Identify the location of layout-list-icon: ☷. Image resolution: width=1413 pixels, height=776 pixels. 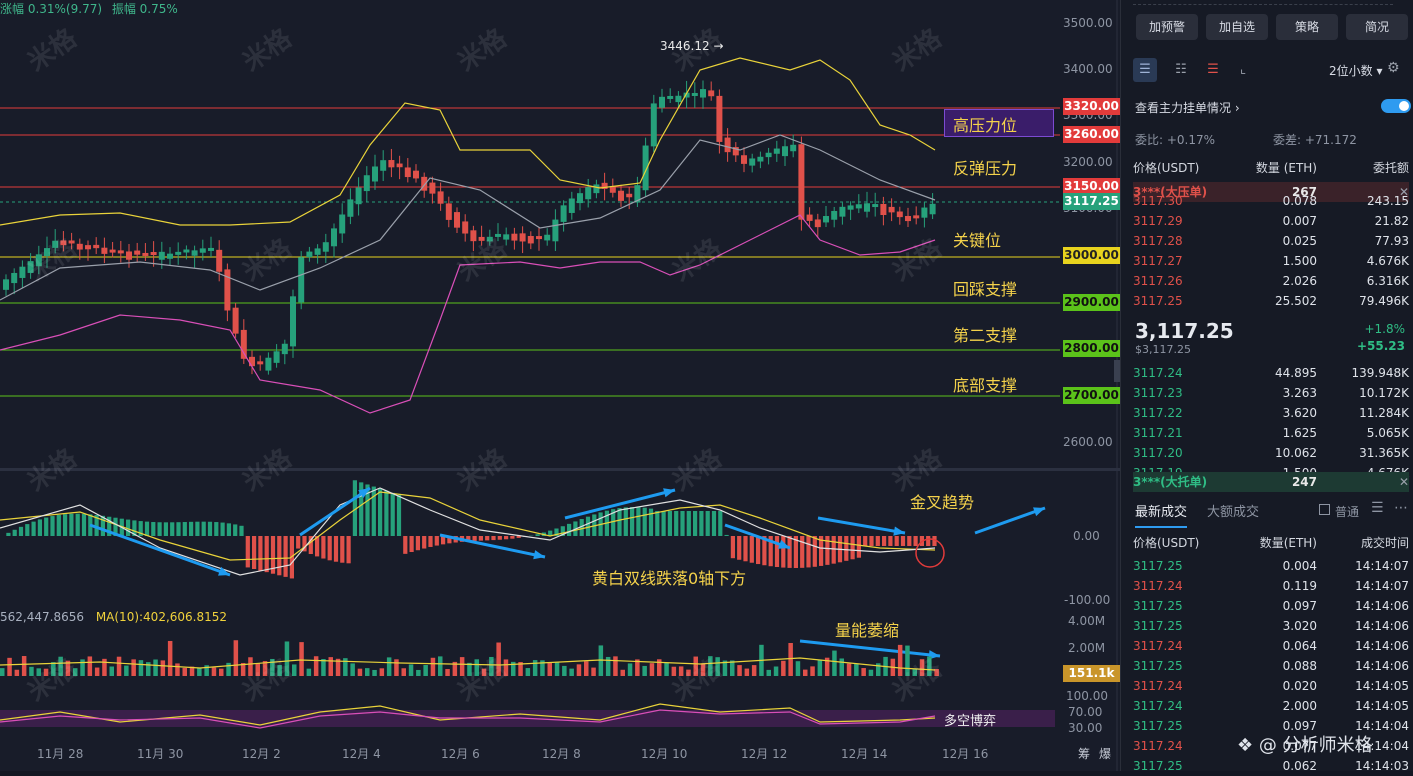
(1181, 70).